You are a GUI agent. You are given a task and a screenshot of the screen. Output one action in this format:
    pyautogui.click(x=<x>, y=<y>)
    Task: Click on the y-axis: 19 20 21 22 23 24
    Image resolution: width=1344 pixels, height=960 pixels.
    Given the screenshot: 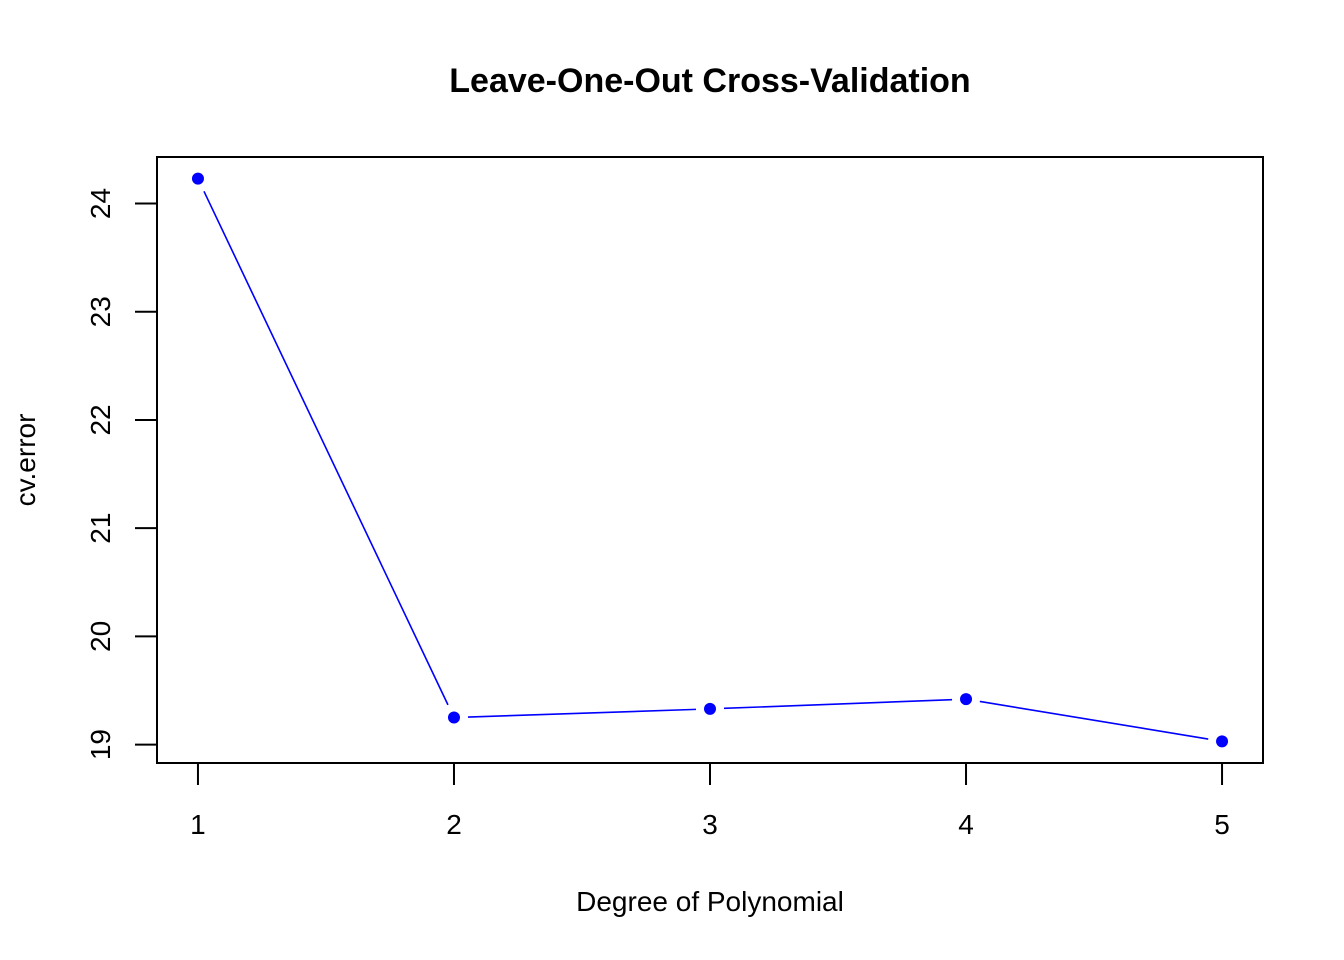 What is the action you would take?
    pyautogui.click(x=121, y=474)
    